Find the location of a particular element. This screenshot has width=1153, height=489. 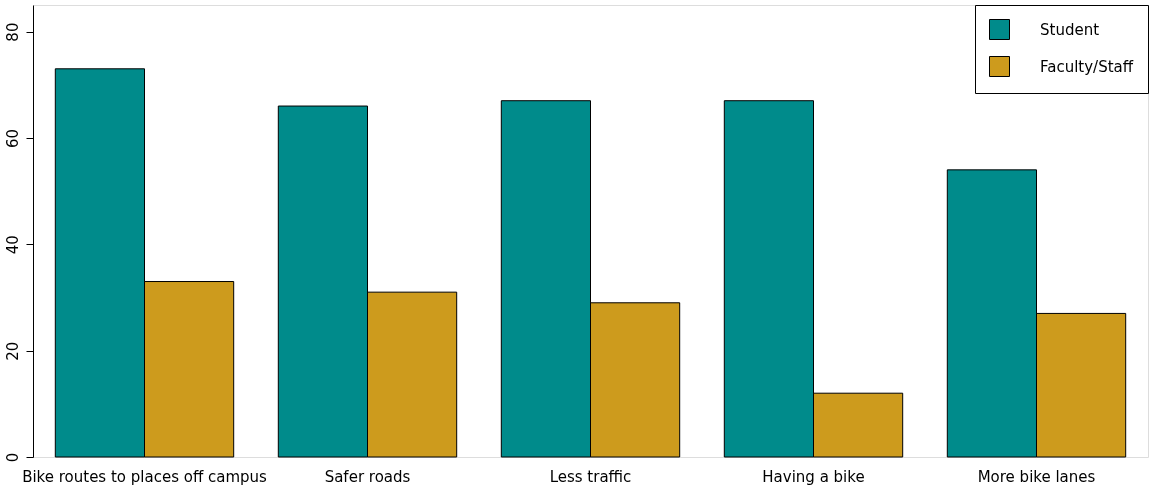

x-tick-label: More bike lanes is located at coordinates (1036, 476).